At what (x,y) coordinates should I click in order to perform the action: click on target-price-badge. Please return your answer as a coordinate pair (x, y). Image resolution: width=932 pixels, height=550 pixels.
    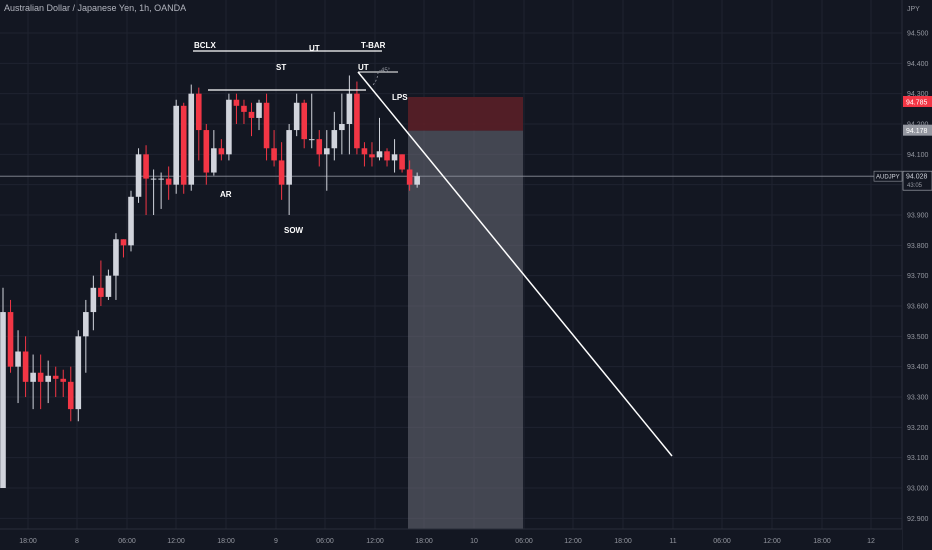
    Looking at the image, I should click on (917, 101).